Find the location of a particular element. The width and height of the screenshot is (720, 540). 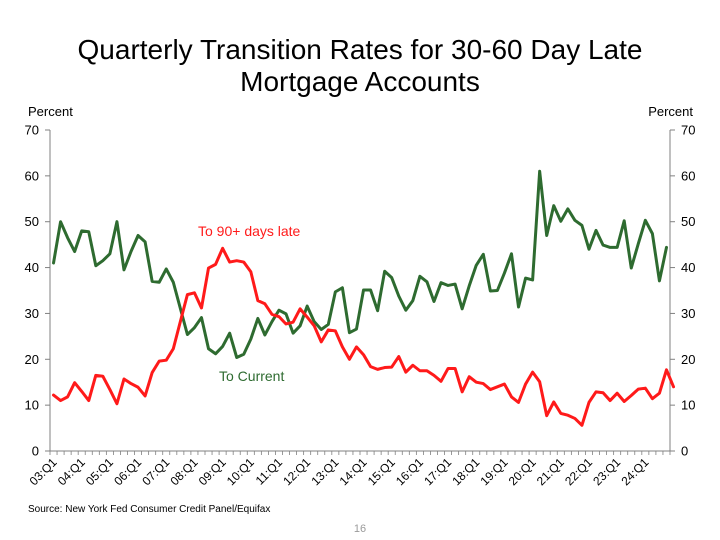

x-tick-label: 14:Q1 is located at coordinates (353, 471).